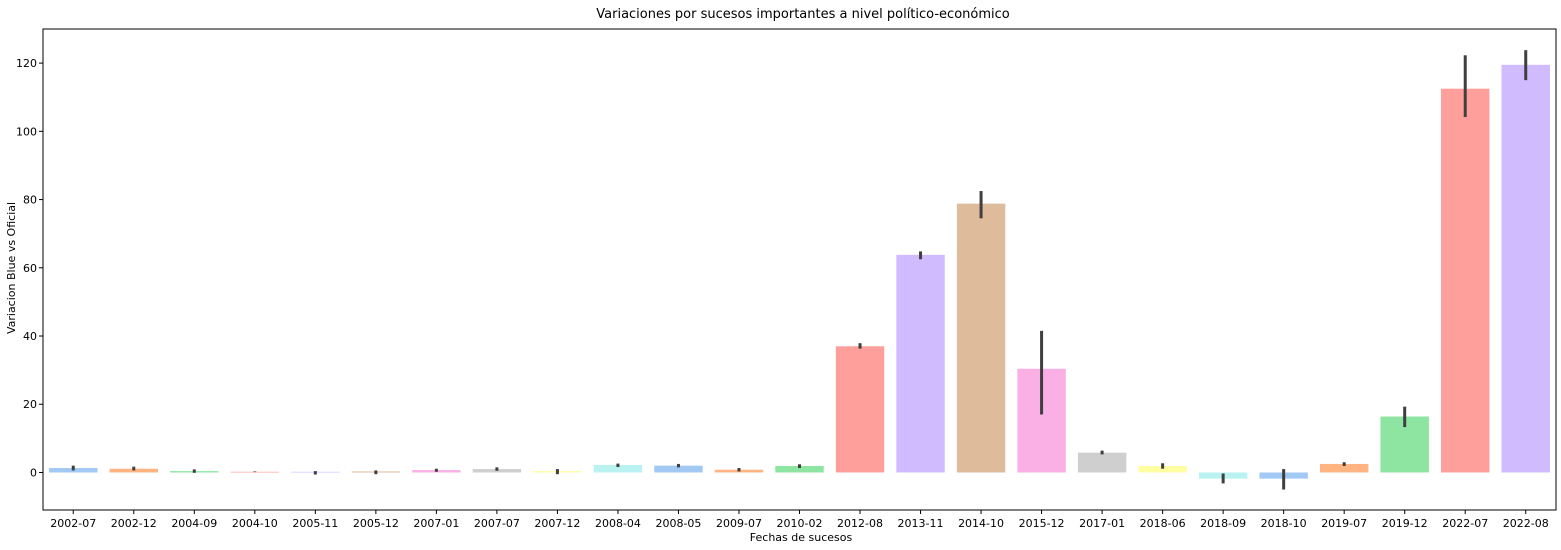 This screenshot has width=1561, height=550. I want to click on x-axis-title: Fechas de sucesos, so click(801, 537).